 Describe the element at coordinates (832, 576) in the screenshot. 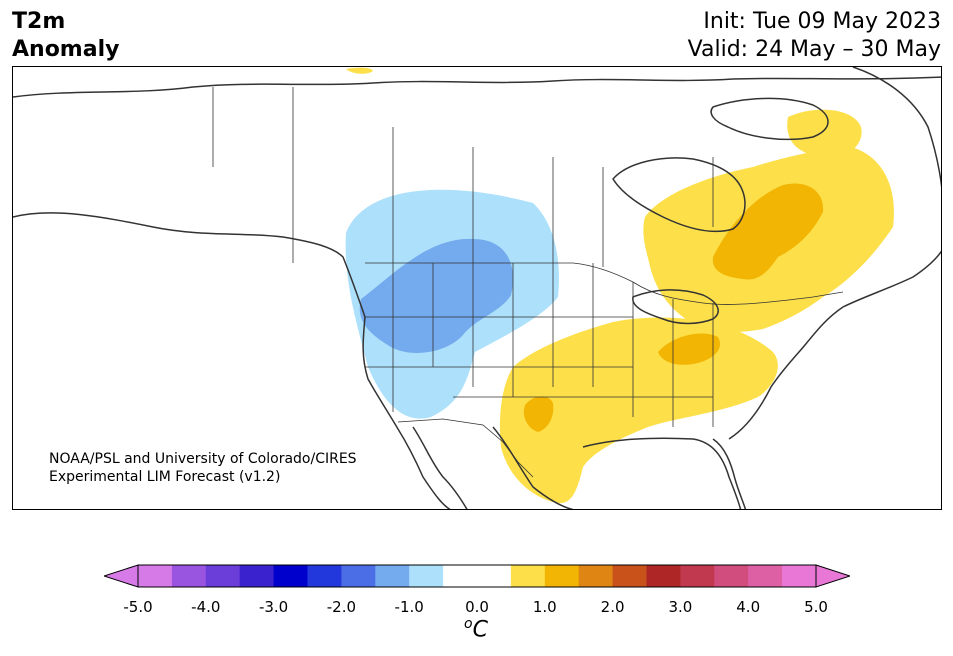

I see `colorbar-max-extend` at that location.